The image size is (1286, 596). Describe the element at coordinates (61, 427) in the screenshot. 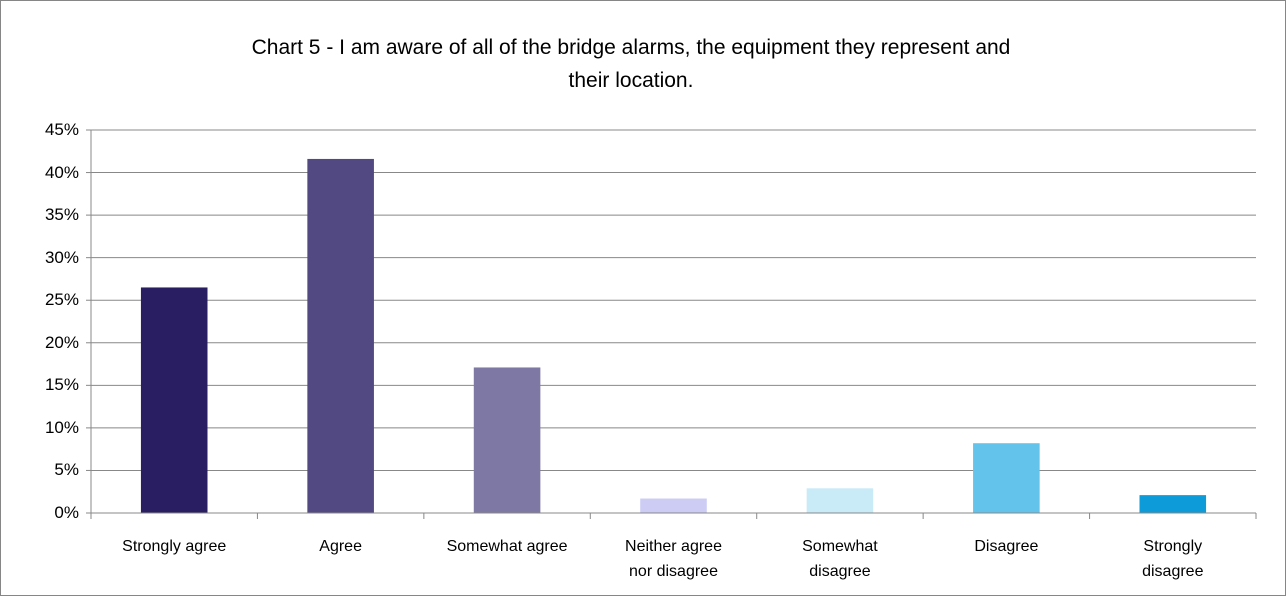

I see `y-tick-label: 10%` at that location.